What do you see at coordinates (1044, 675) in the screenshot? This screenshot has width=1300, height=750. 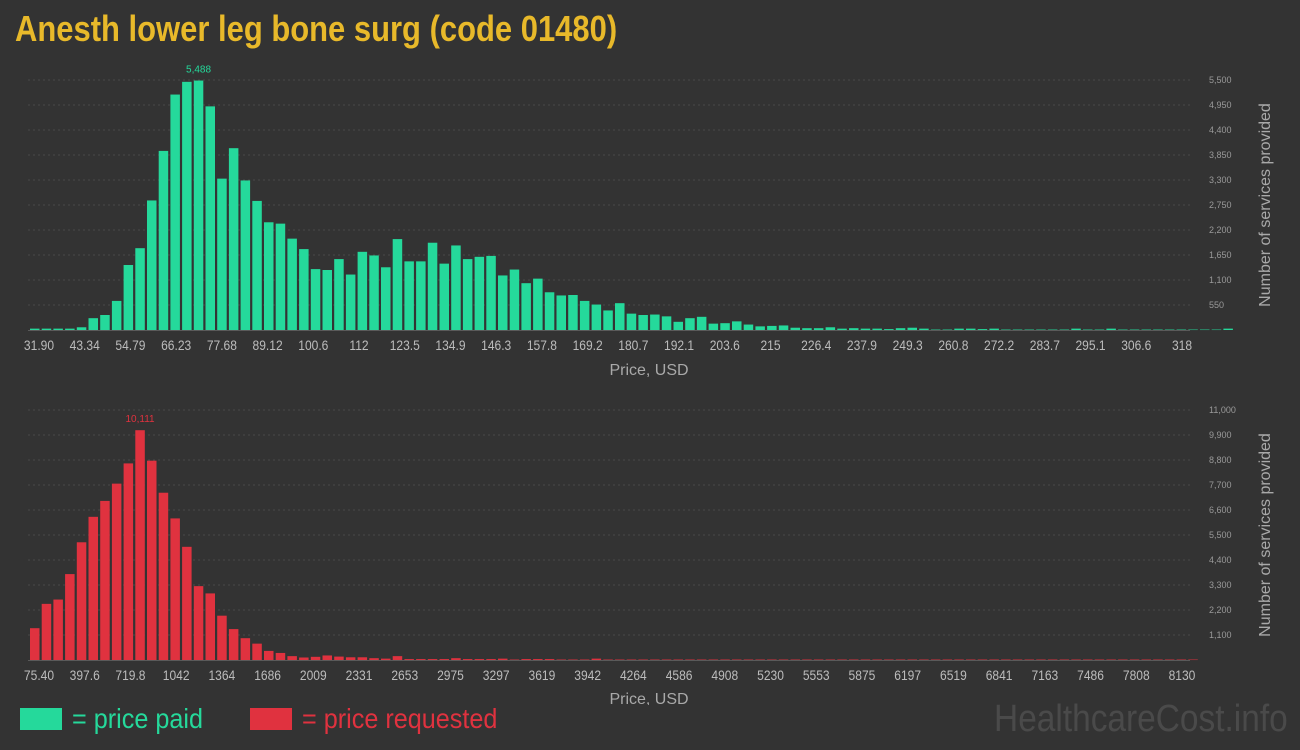 I see `x-tick-label: 7163` at bounding box center [1044, 675].